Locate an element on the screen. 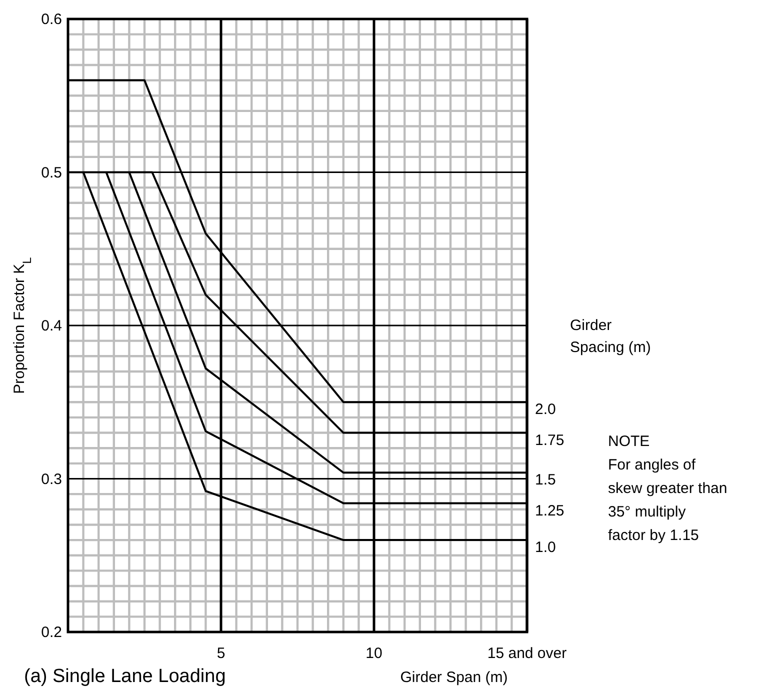 Image resolution: width=767 pixels, height=689 pixels. y-tick-label: 0.6 is located at coordinates (51, 19).